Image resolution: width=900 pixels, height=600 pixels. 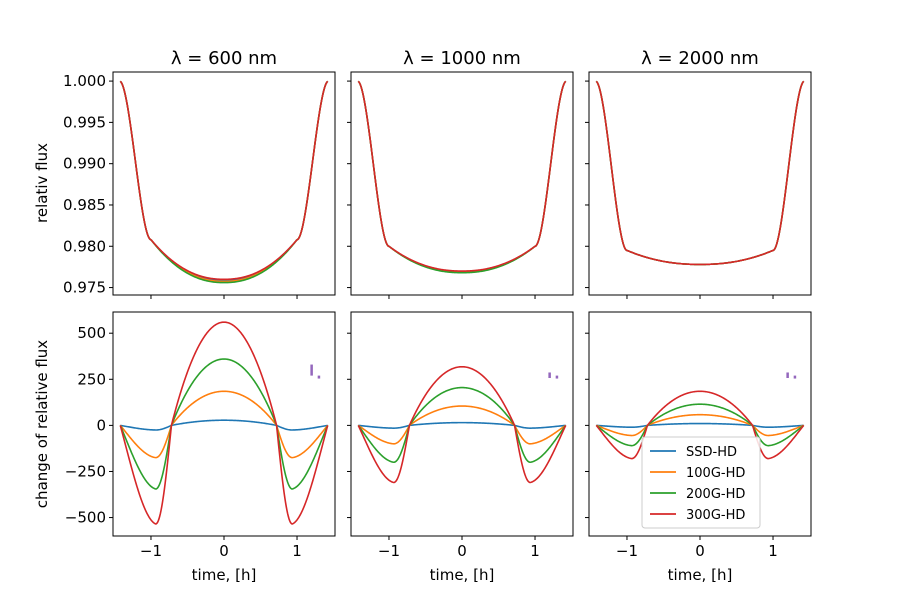 I want to click on panel-top-2: λ = 2000 nm, so click(x=698, y=173).